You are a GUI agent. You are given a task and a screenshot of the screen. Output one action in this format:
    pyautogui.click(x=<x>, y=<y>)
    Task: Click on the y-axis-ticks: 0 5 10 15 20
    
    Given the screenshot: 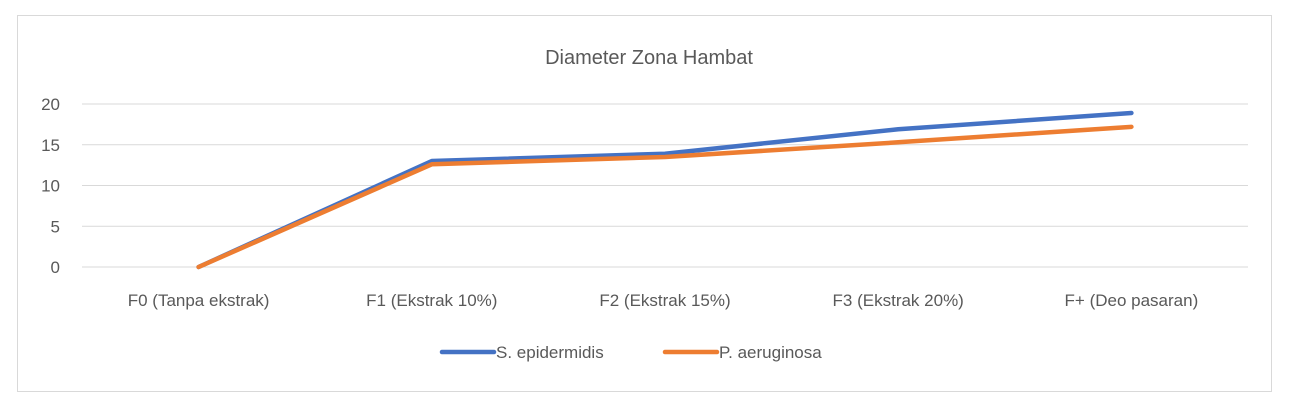 What is the action you would take?
    pyautogui.click(x=50, y=186)
    